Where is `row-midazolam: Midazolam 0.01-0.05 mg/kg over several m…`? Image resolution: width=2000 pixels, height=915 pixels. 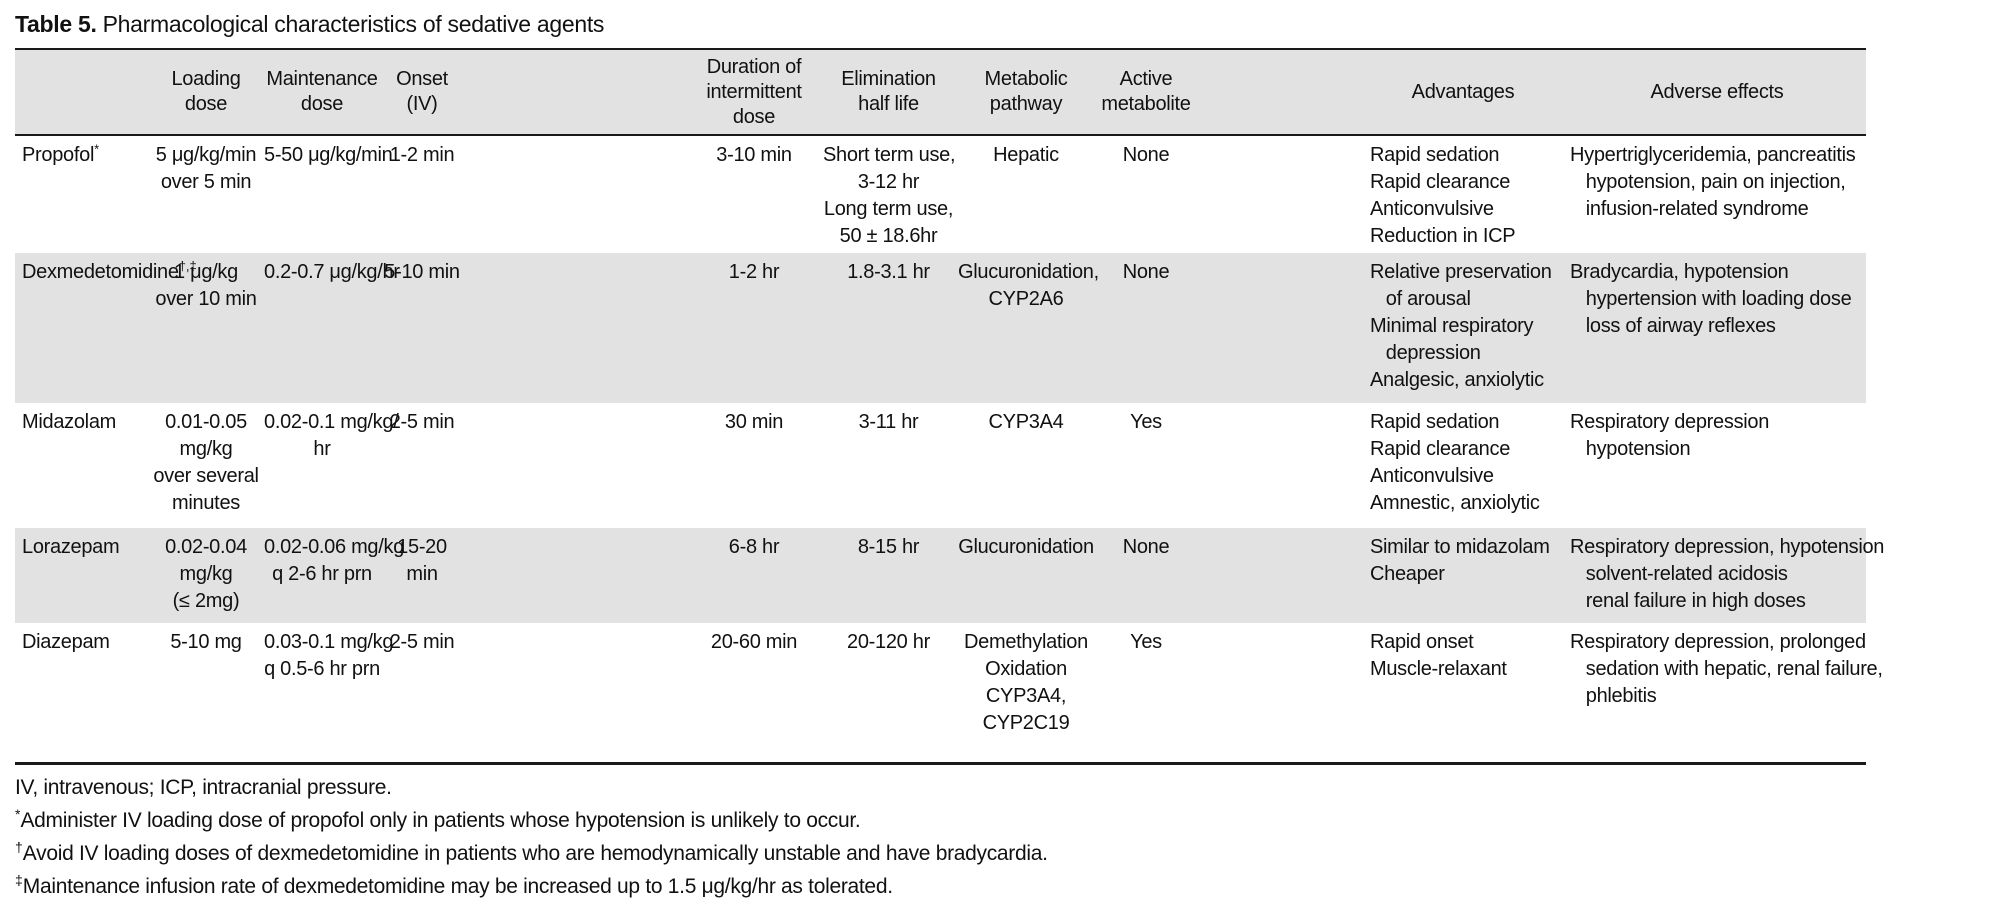
row-midazolam: Midazolam 0.01-0.05 mg/kg over several m… is located at coordinates (940, 465).